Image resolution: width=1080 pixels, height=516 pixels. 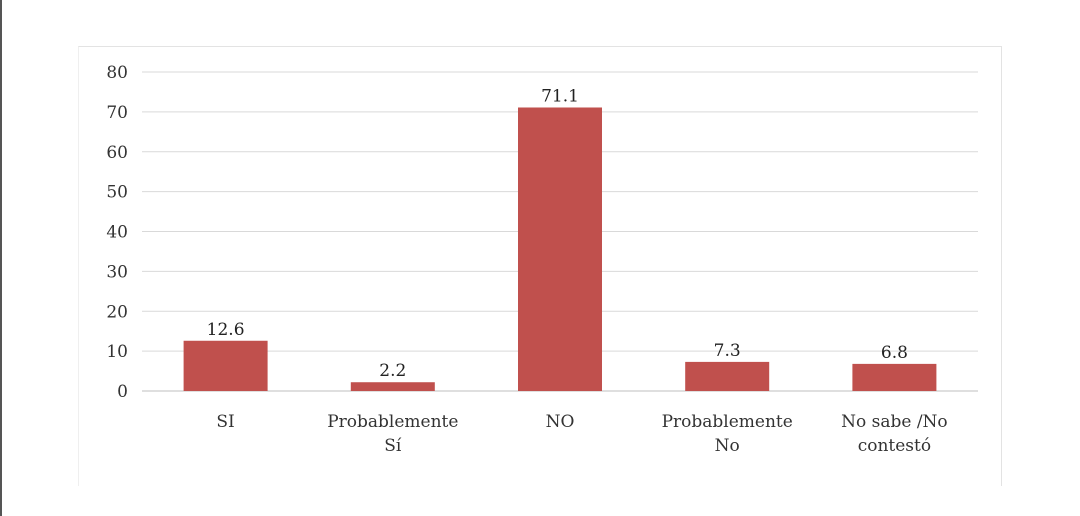 What do you see at coordinates (225, 422) in the screenshot?
I see `category-label: SI` at bounding box center [225, 422].